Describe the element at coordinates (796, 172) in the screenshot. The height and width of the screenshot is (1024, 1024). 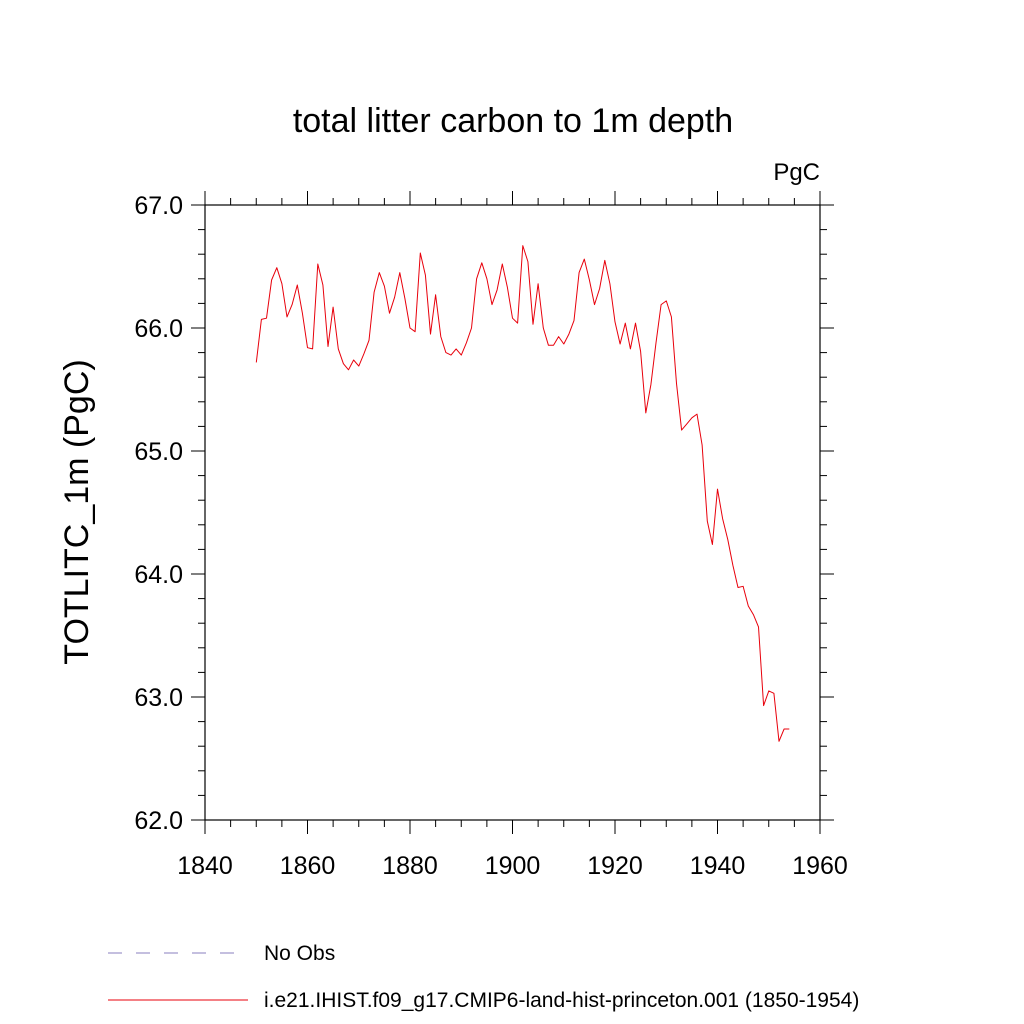
I see `units-label: PgC` at that location.